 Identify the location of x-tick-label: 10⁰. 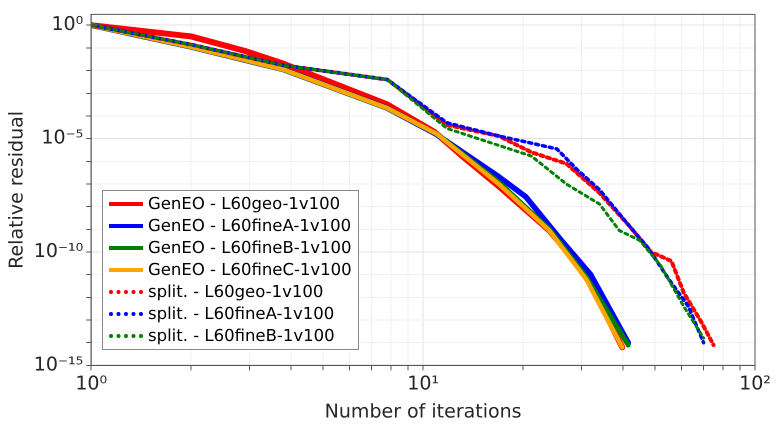
(91, 383).